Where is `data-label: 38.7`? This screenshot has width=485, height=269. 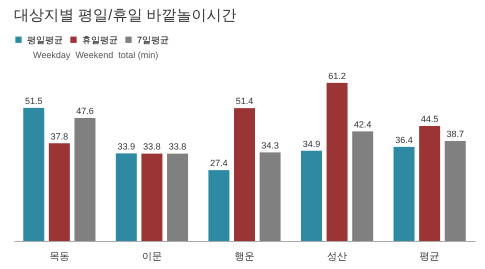 data-label: 38.7 is located at coordinates (455, 133).